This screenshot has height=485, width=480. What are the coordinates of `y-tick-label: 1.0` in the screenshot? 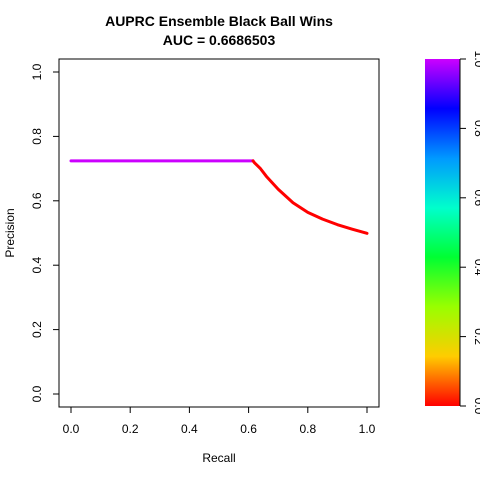 It's located at (37, 71).